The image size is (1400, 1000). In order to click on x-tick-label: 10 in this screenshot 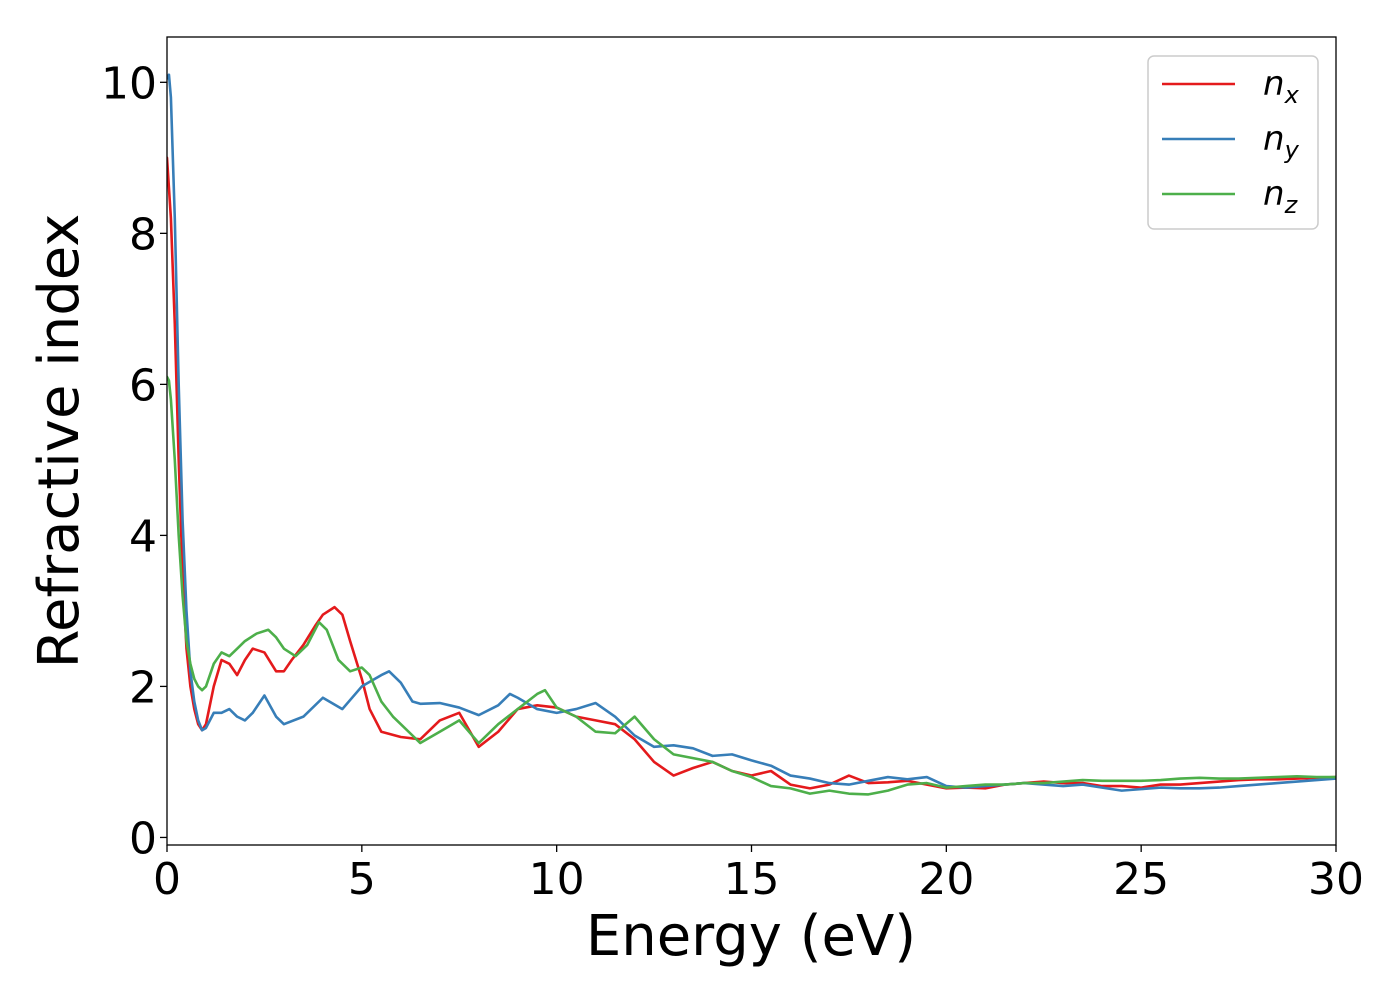, I will do `click(557, 879)`.